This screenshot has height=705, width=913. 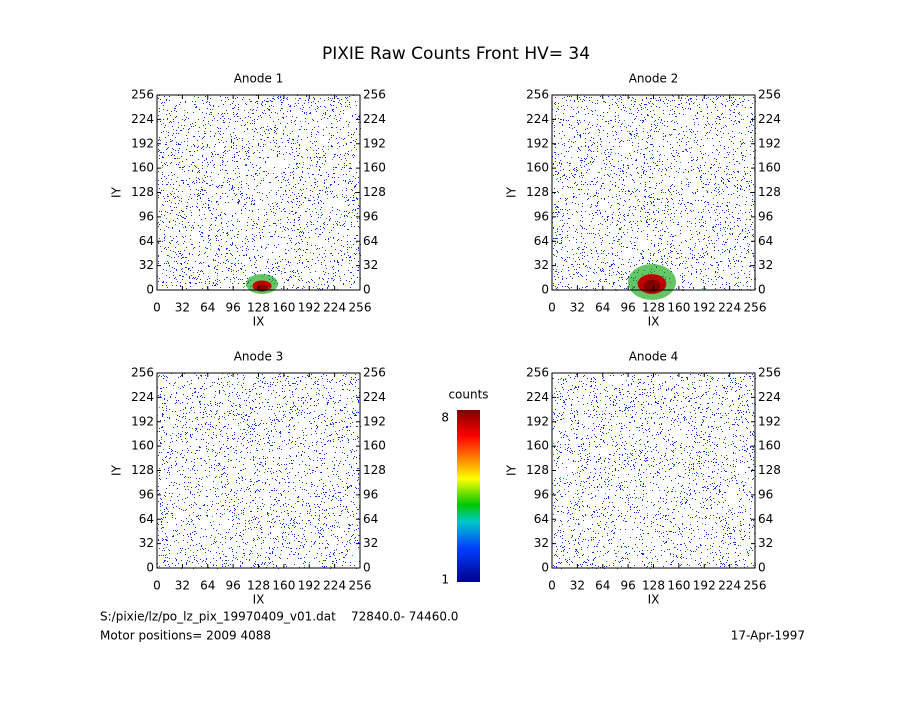 I want to click on colorbar-title: counts, so click(x=468, y=395).